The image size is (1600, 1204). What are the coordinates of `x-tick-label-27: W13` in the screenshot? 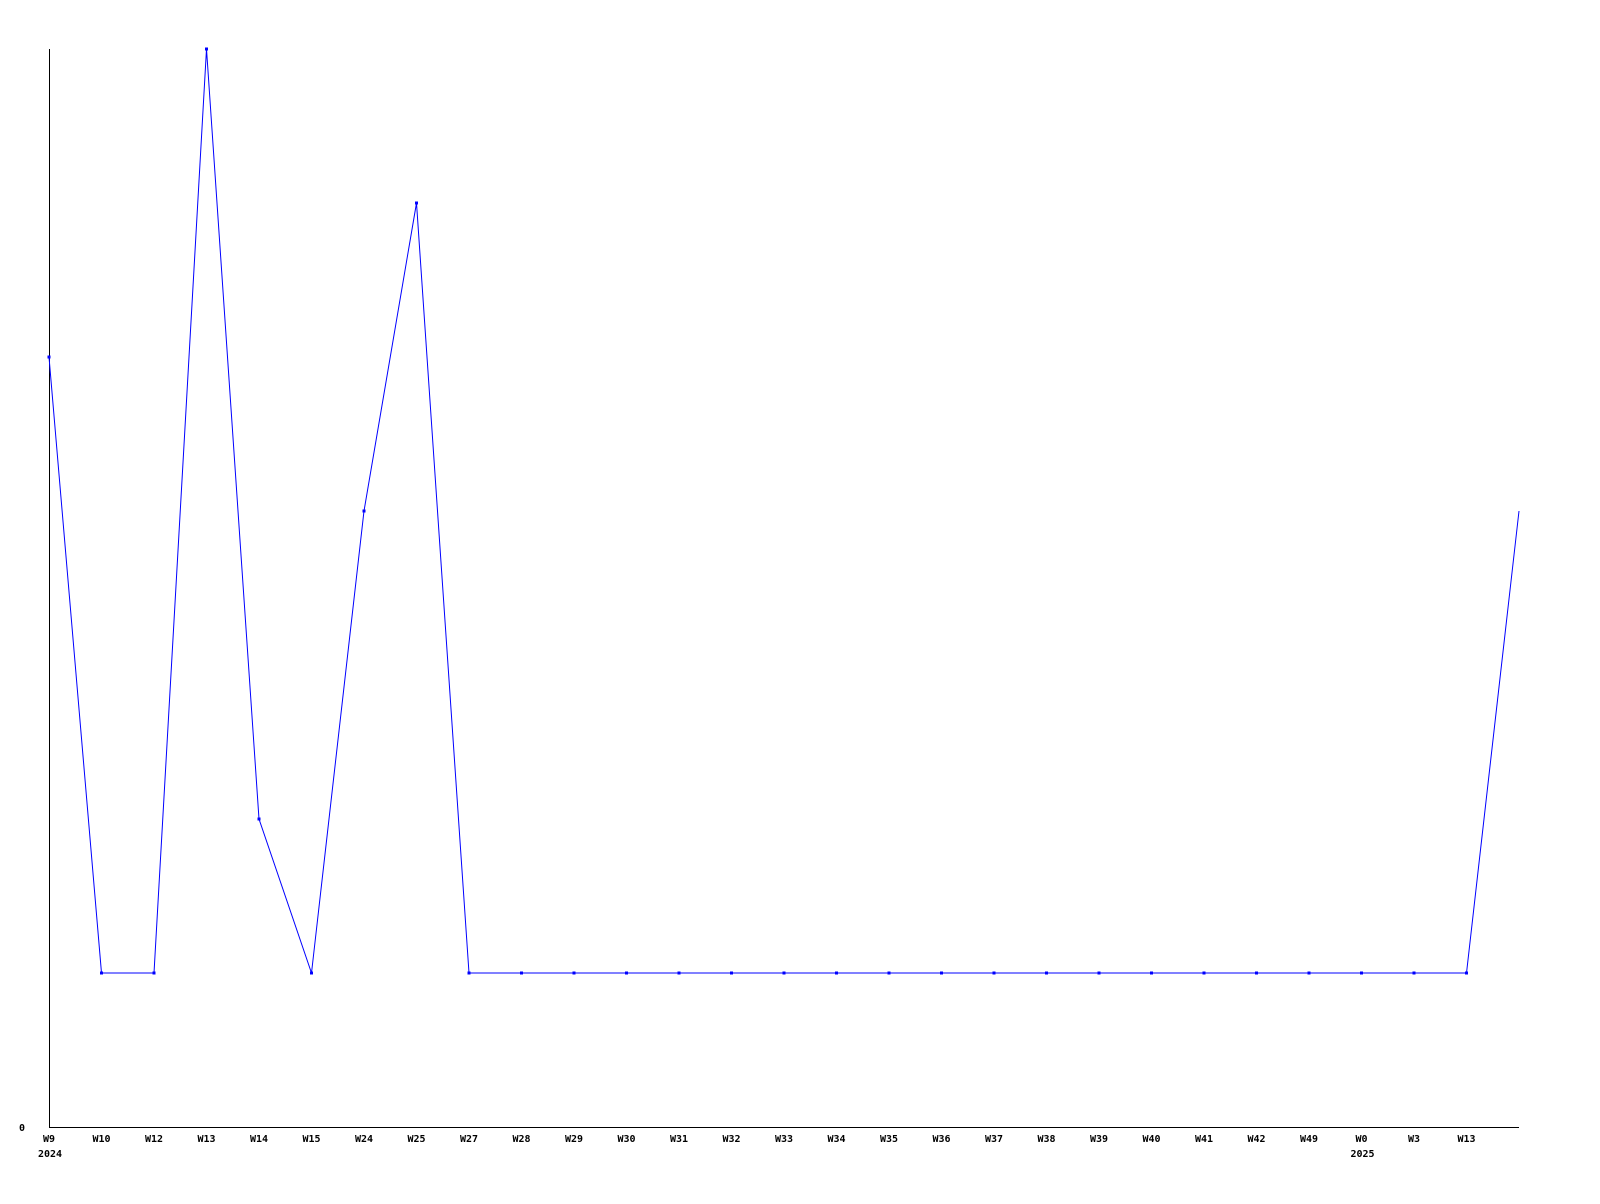 It's located at (1466, 1139).